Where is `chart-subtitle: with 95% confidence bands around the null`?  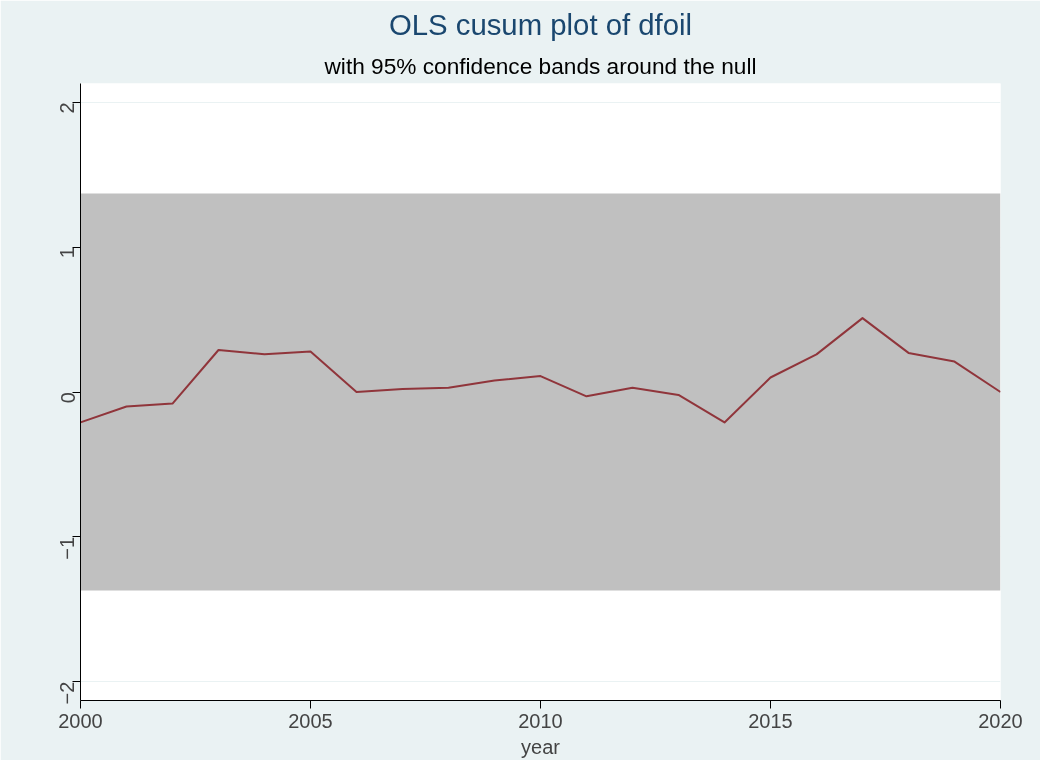
chart-subtitle: with 95% confidence bands around the null is located at coordinates (540, 65).